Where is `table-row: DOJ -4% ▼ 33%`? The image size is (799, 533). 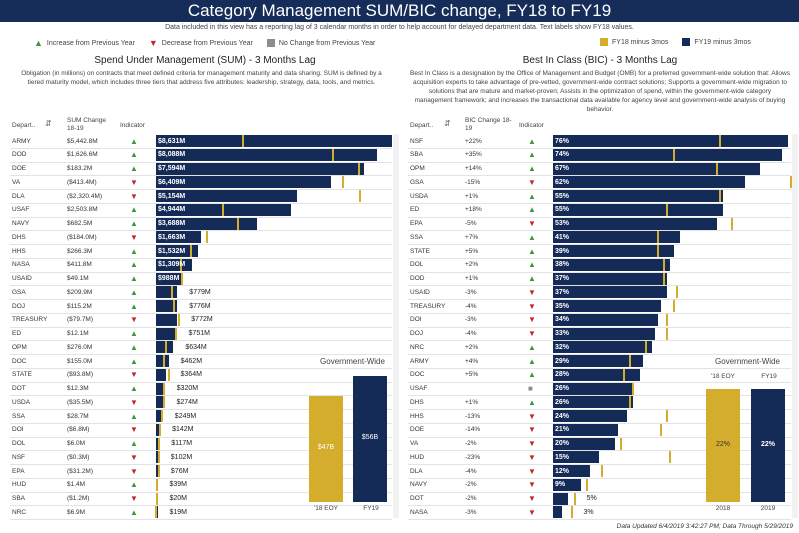
table-row: DOJ -4% ▼ 33% is located at coordinates (399, 333).